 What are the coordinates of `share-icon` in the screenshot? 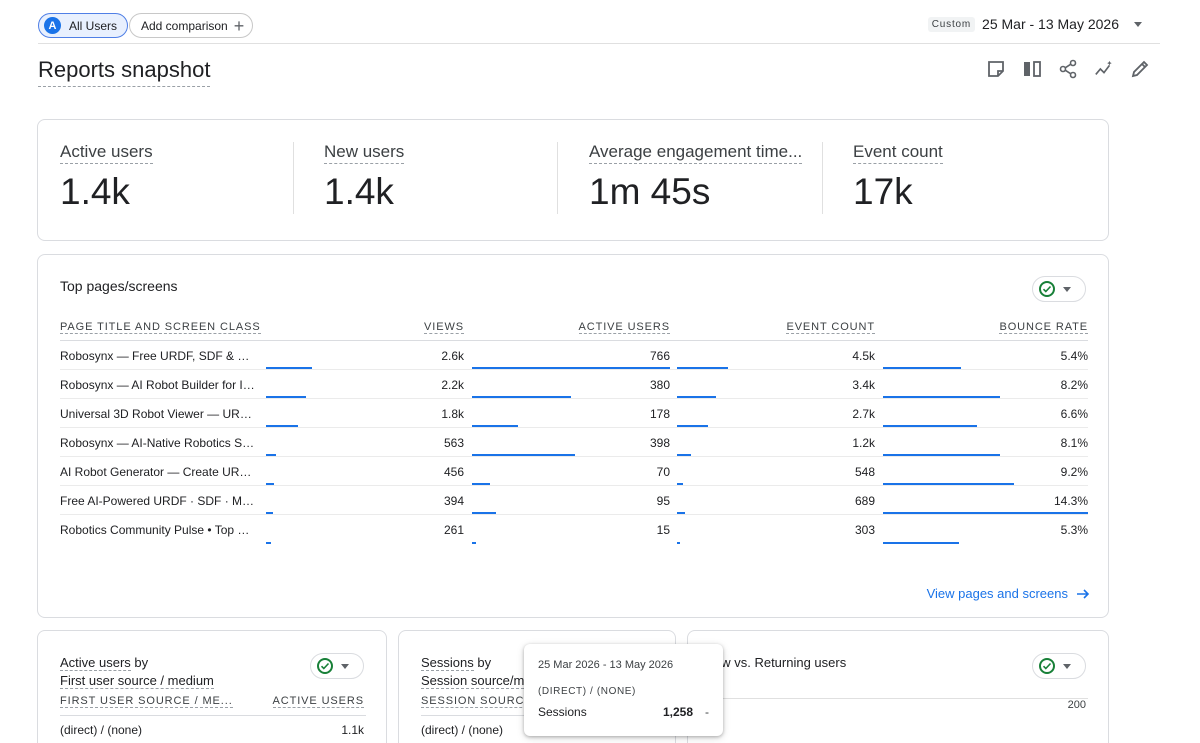 It's located at (1068, 69).